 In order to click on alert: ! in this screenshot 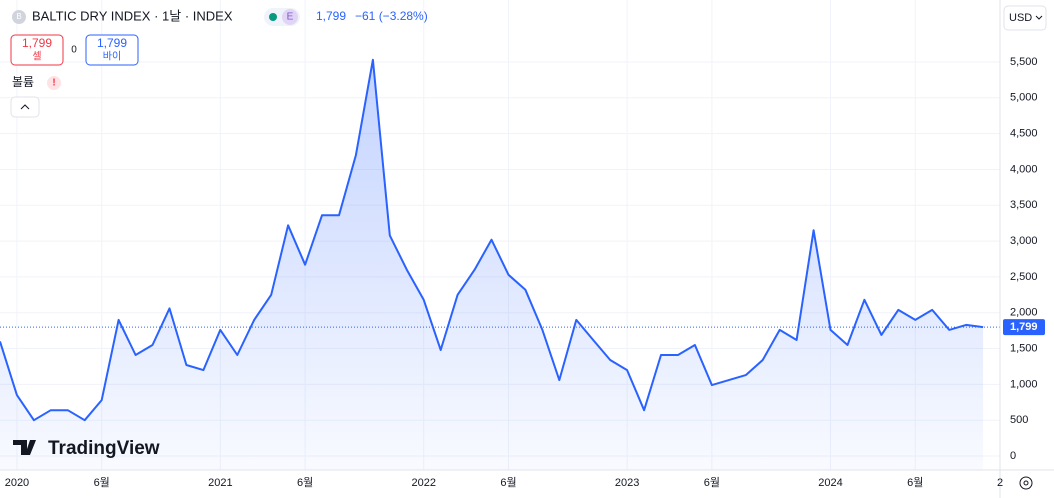, I will do `click(53, 83)`.